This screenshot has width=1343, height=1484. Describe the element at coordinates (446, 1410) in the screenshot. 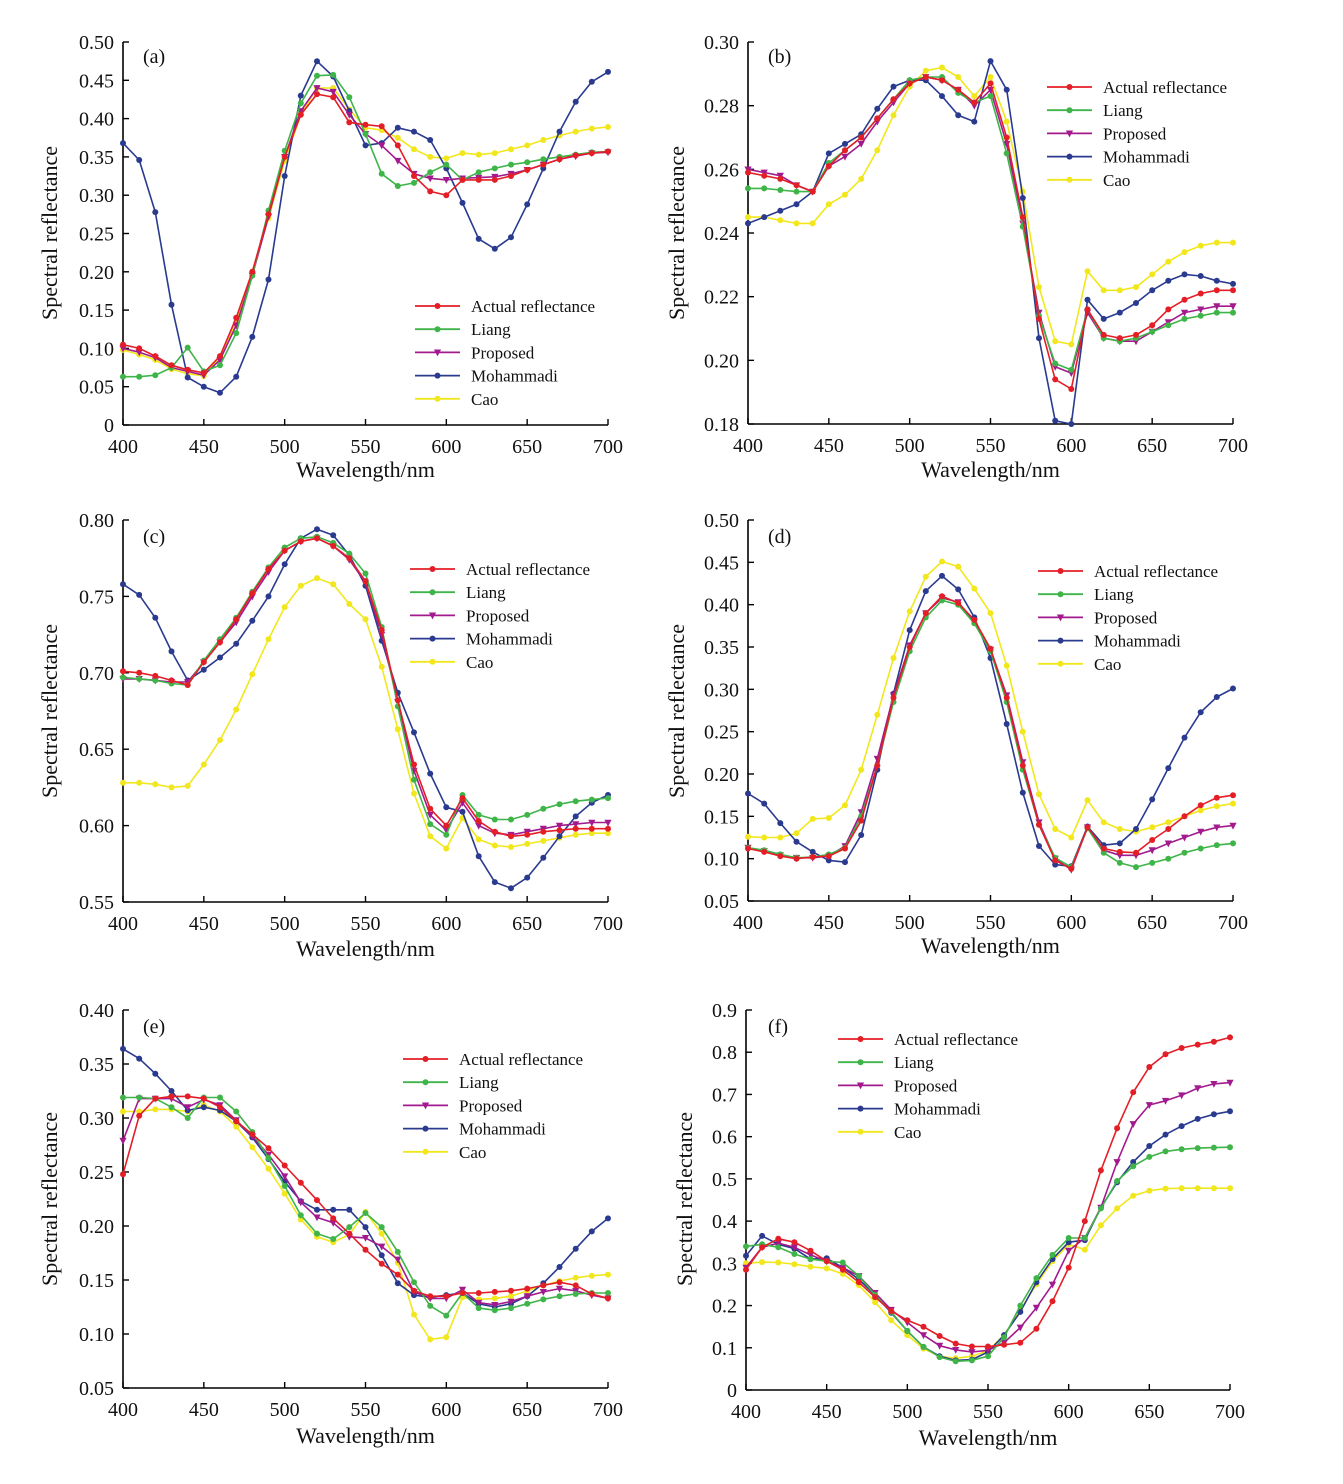

I see `x-tick-label: 600` at that location.